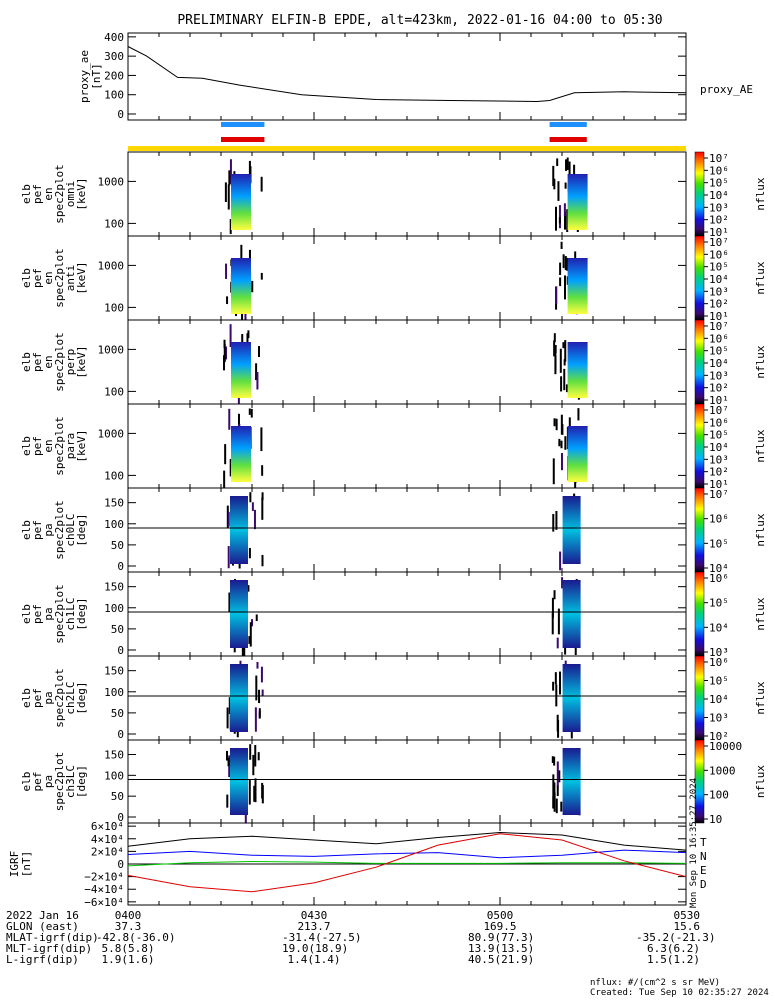 The width and height of the screenshot is (775, 1000). What do you see at coordinates (353, 362) in the screenshot?
I see `spectrogram-panel-3: 1000 100 elbpefenspec2plotperp[keV]` at bounding box center [353, 362].